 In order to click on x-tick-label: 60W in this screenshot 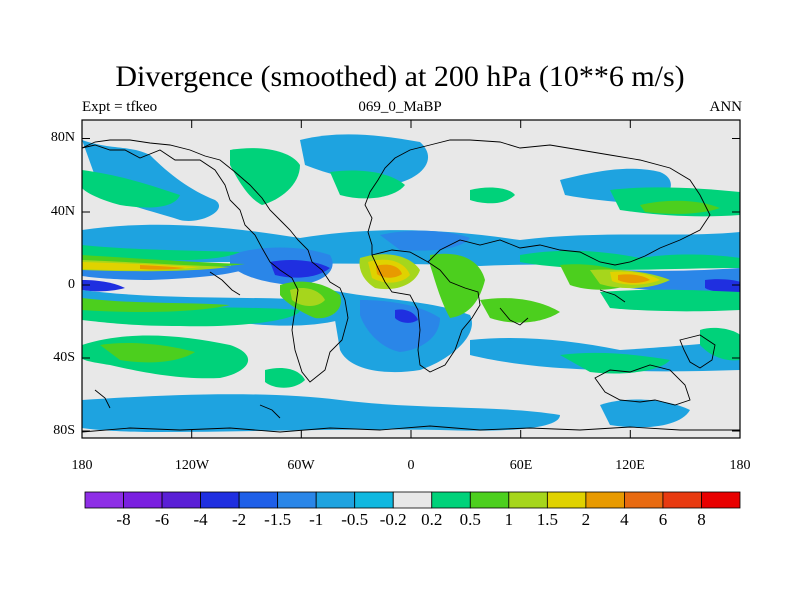, I will do `click(301, 465)`.